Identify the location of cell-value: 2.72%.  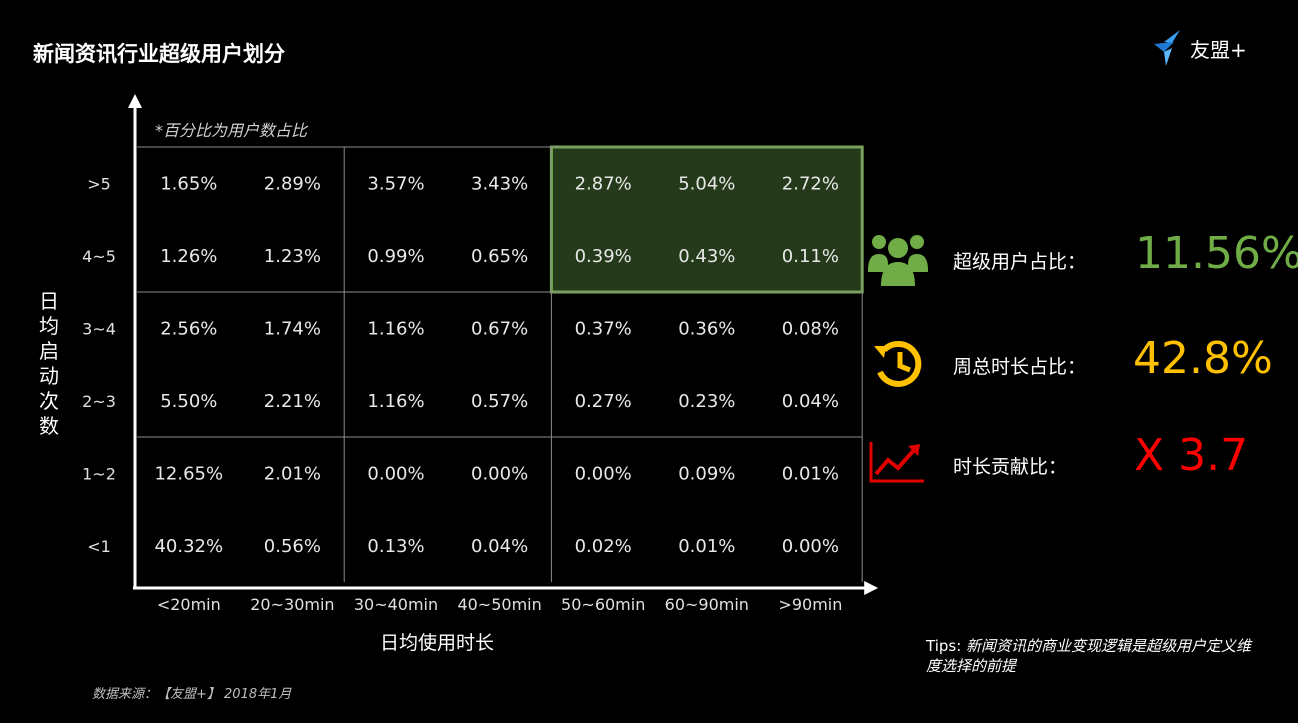
(810, 183).